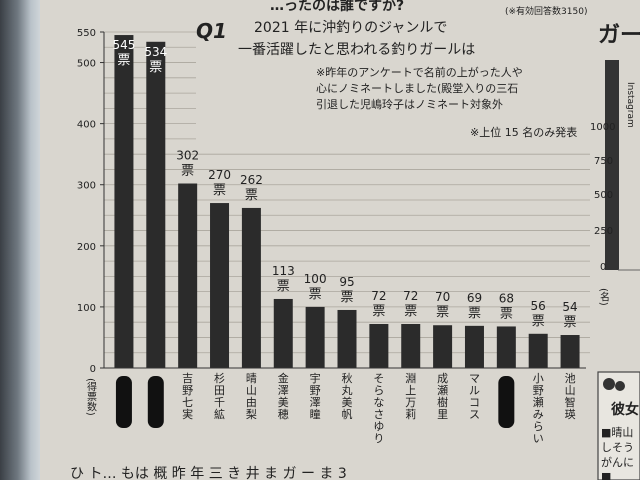 This screenshot has height=480, width=640. Describe the element at coordinates (219, 396) in the screenshot. I see `category-label: 杉田千絋` at that location.